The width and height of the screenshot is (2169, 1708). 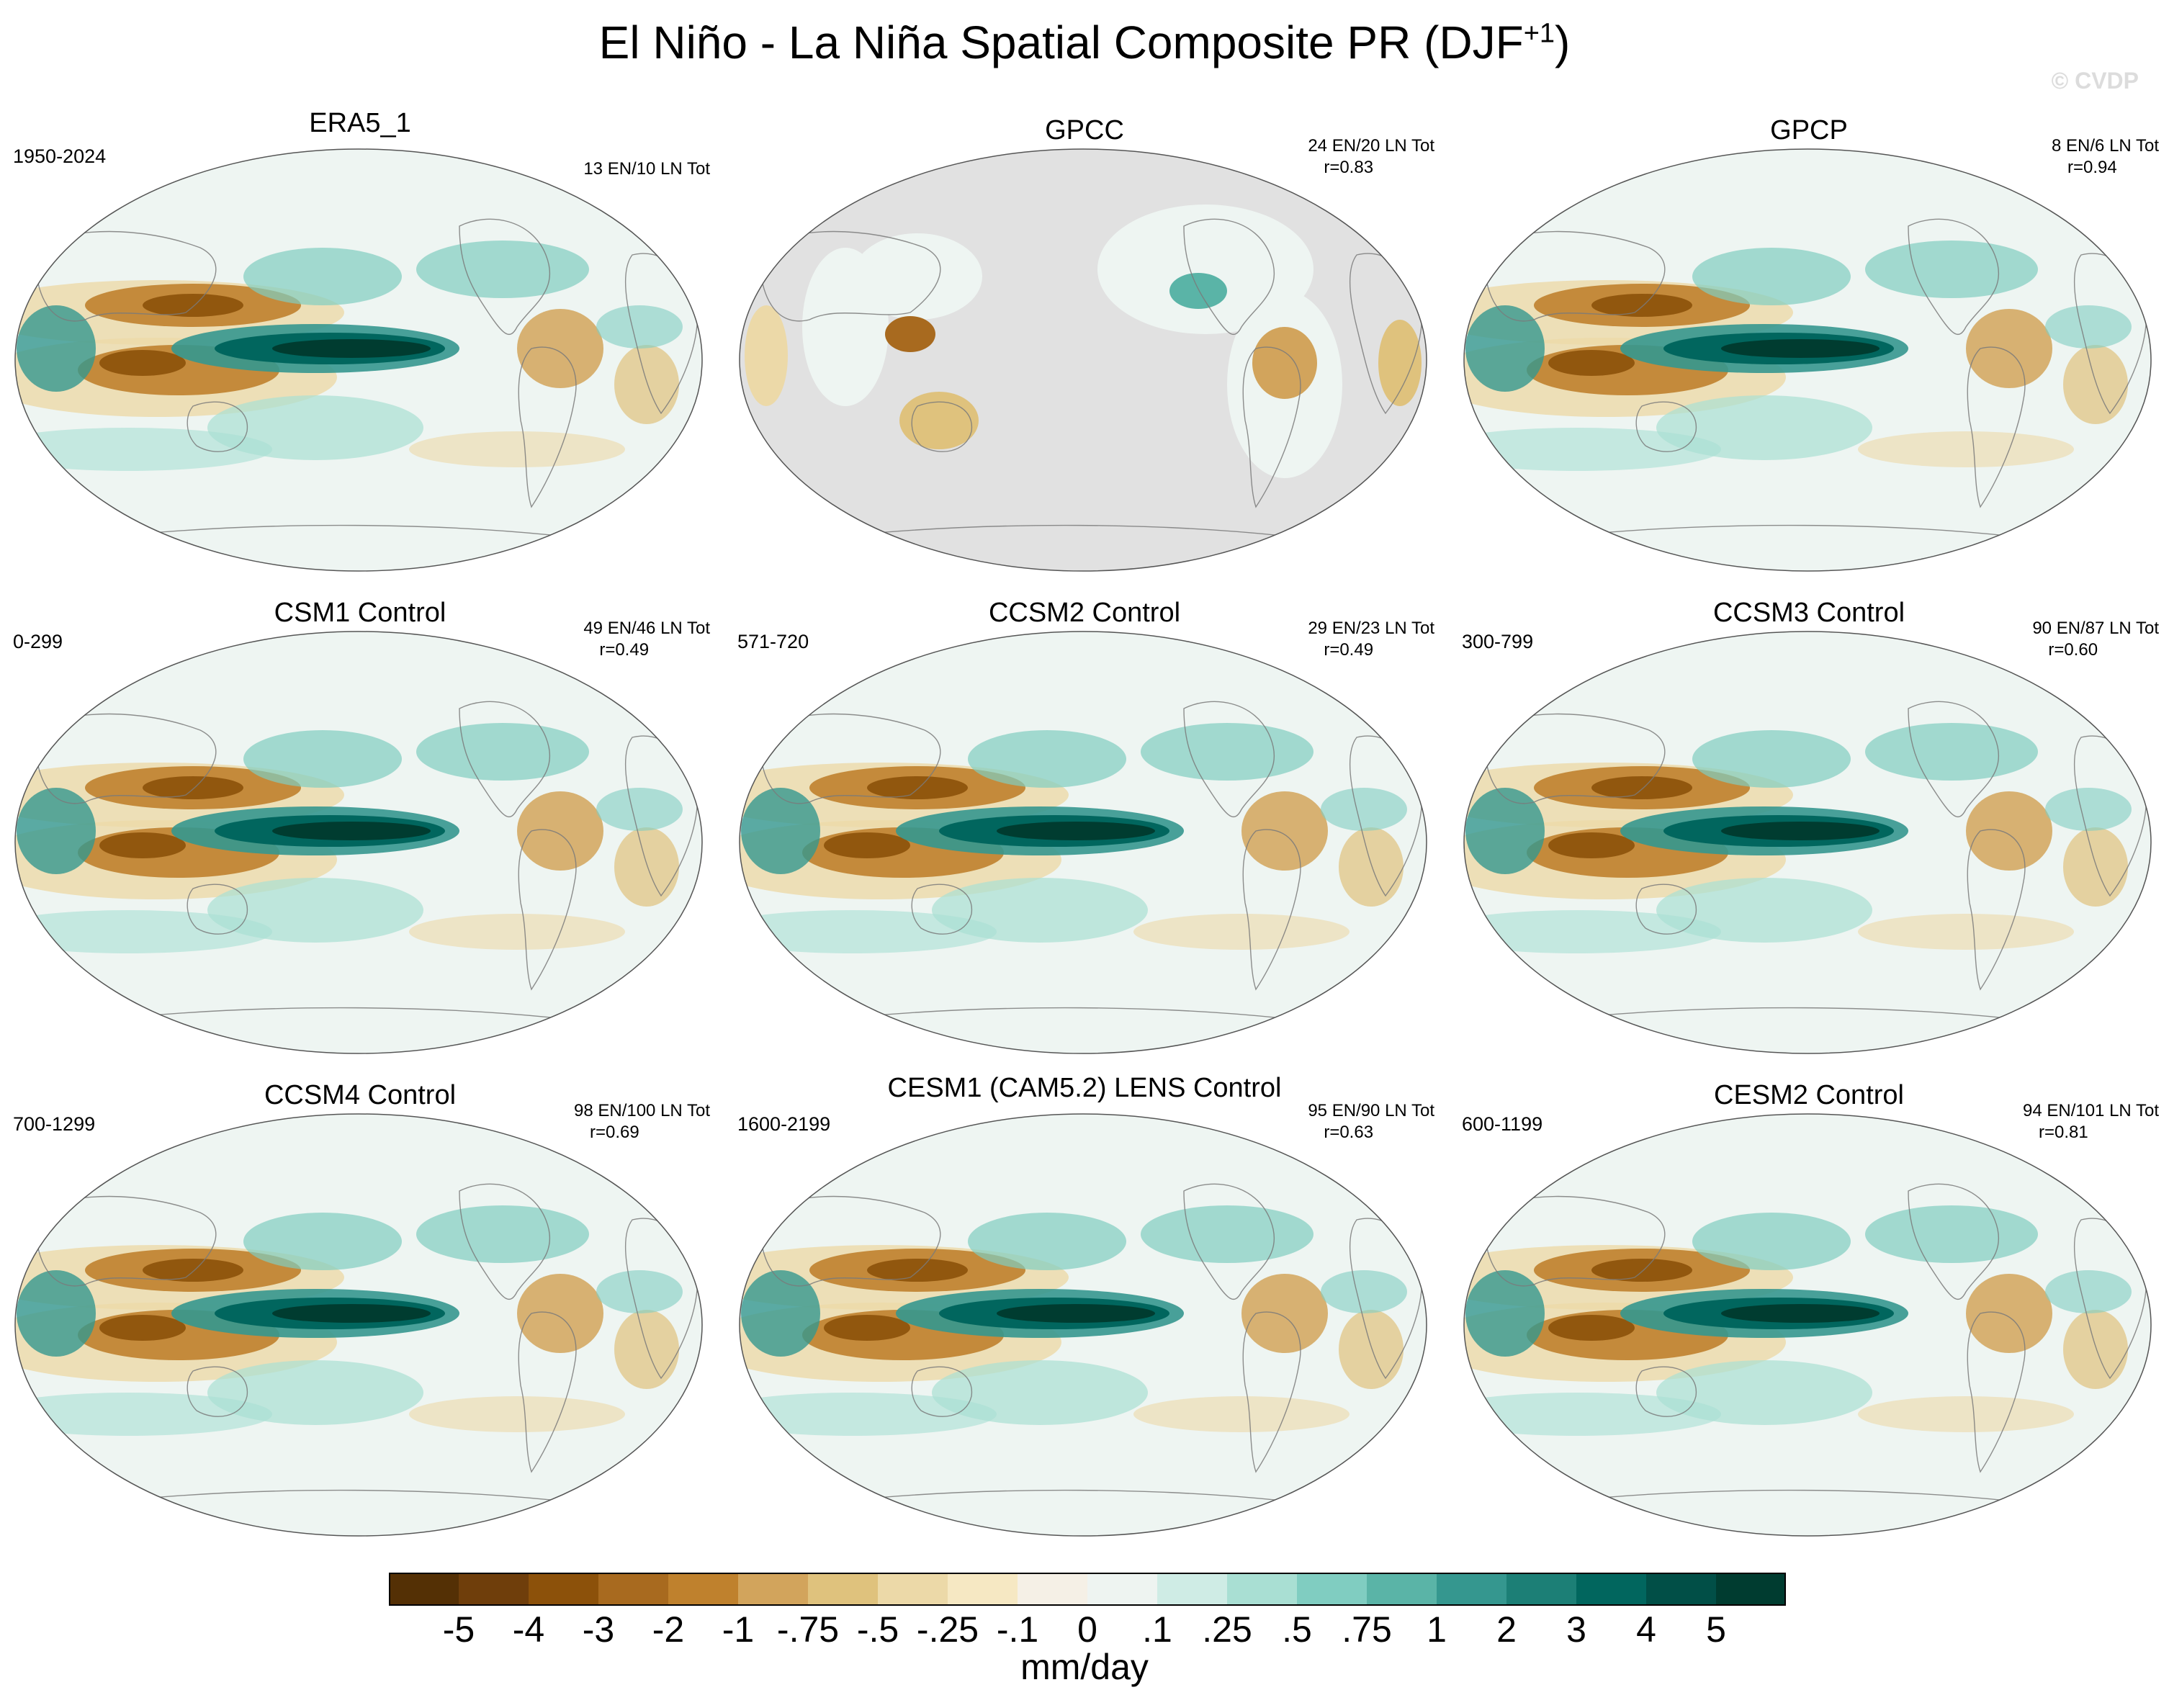 I want to click on panel-events: 98 EN/100 LN Tot r=0.69, so click(x=641, y=1121).